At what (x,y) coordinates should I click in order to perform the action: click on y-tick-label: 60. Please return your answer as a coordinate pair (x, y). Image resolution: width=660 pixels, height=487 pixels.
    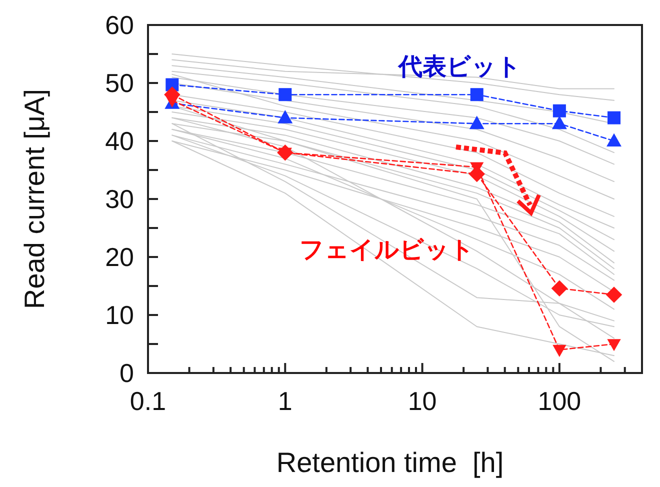
    Looking at the image, I should click on (119, 25).